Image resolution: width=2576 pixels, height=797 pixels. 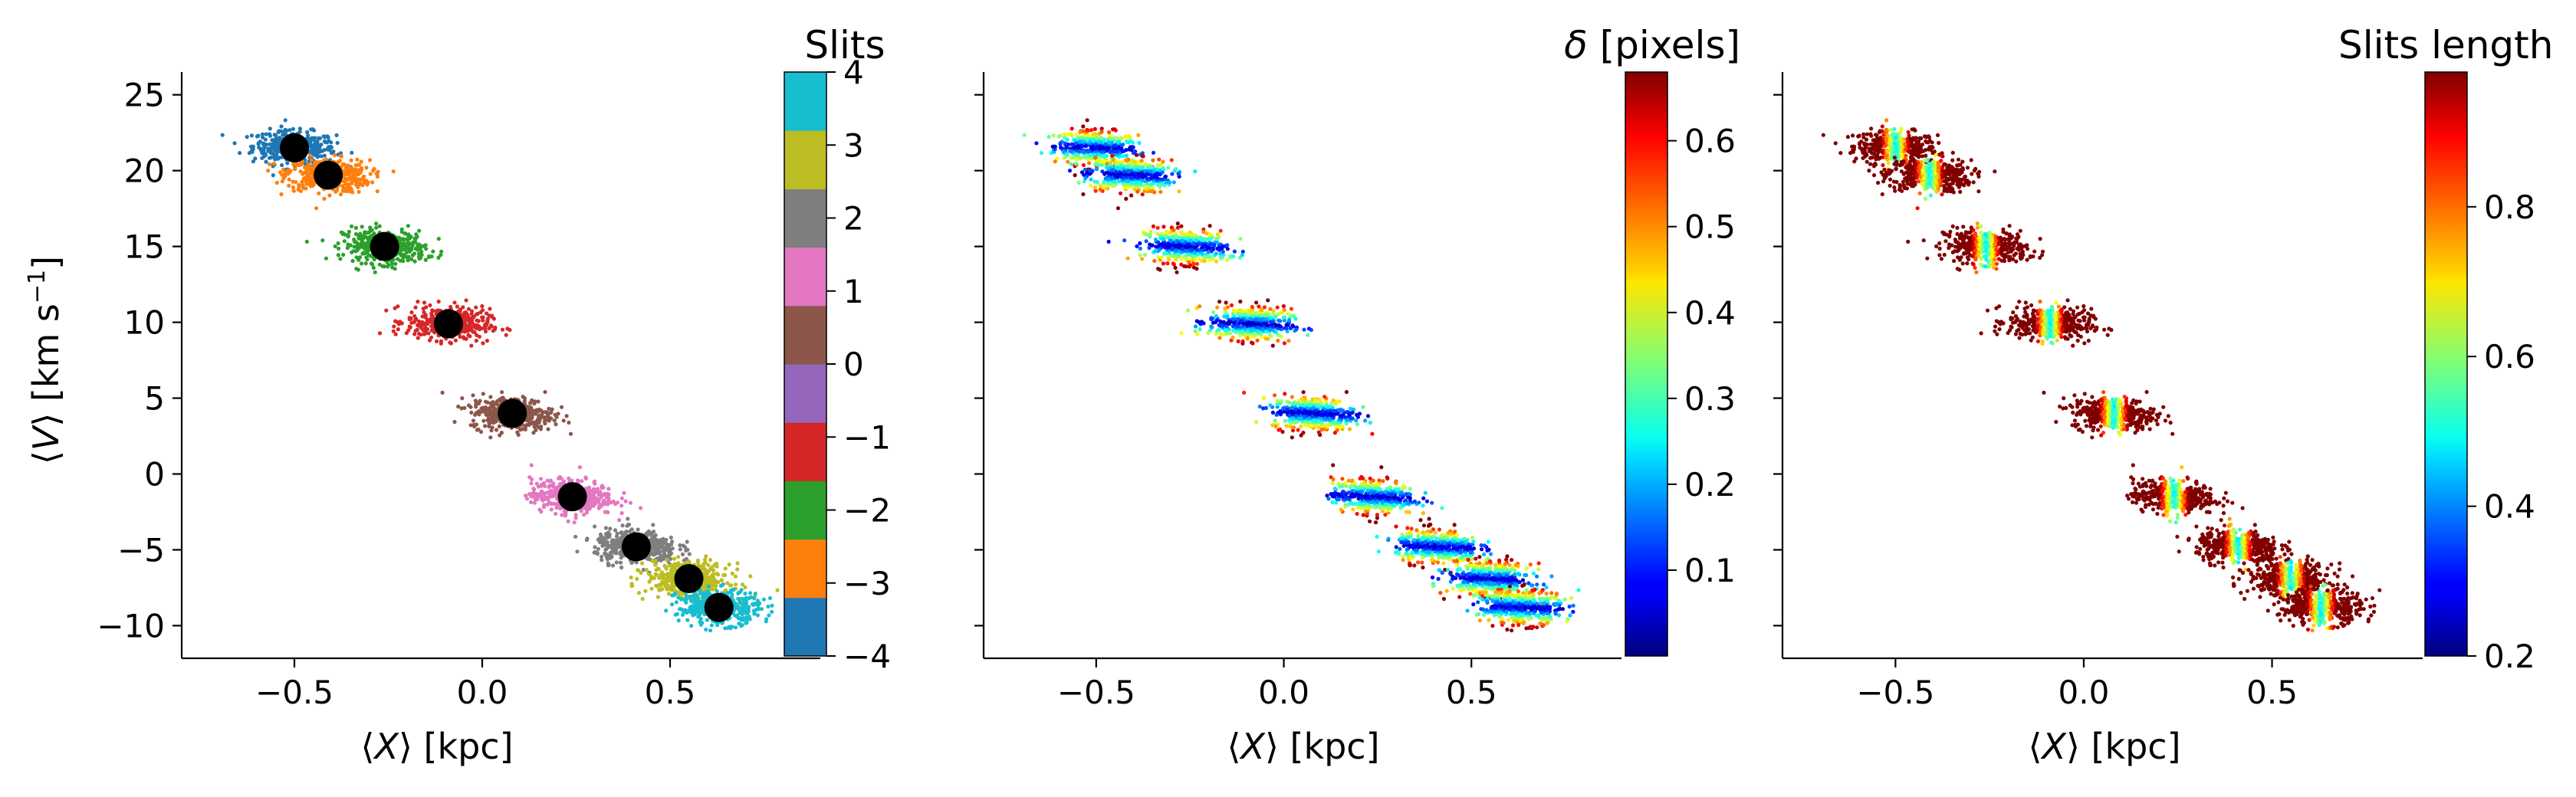 I want to click on x-tick-label: 0.5, so click(x=671, y=693).